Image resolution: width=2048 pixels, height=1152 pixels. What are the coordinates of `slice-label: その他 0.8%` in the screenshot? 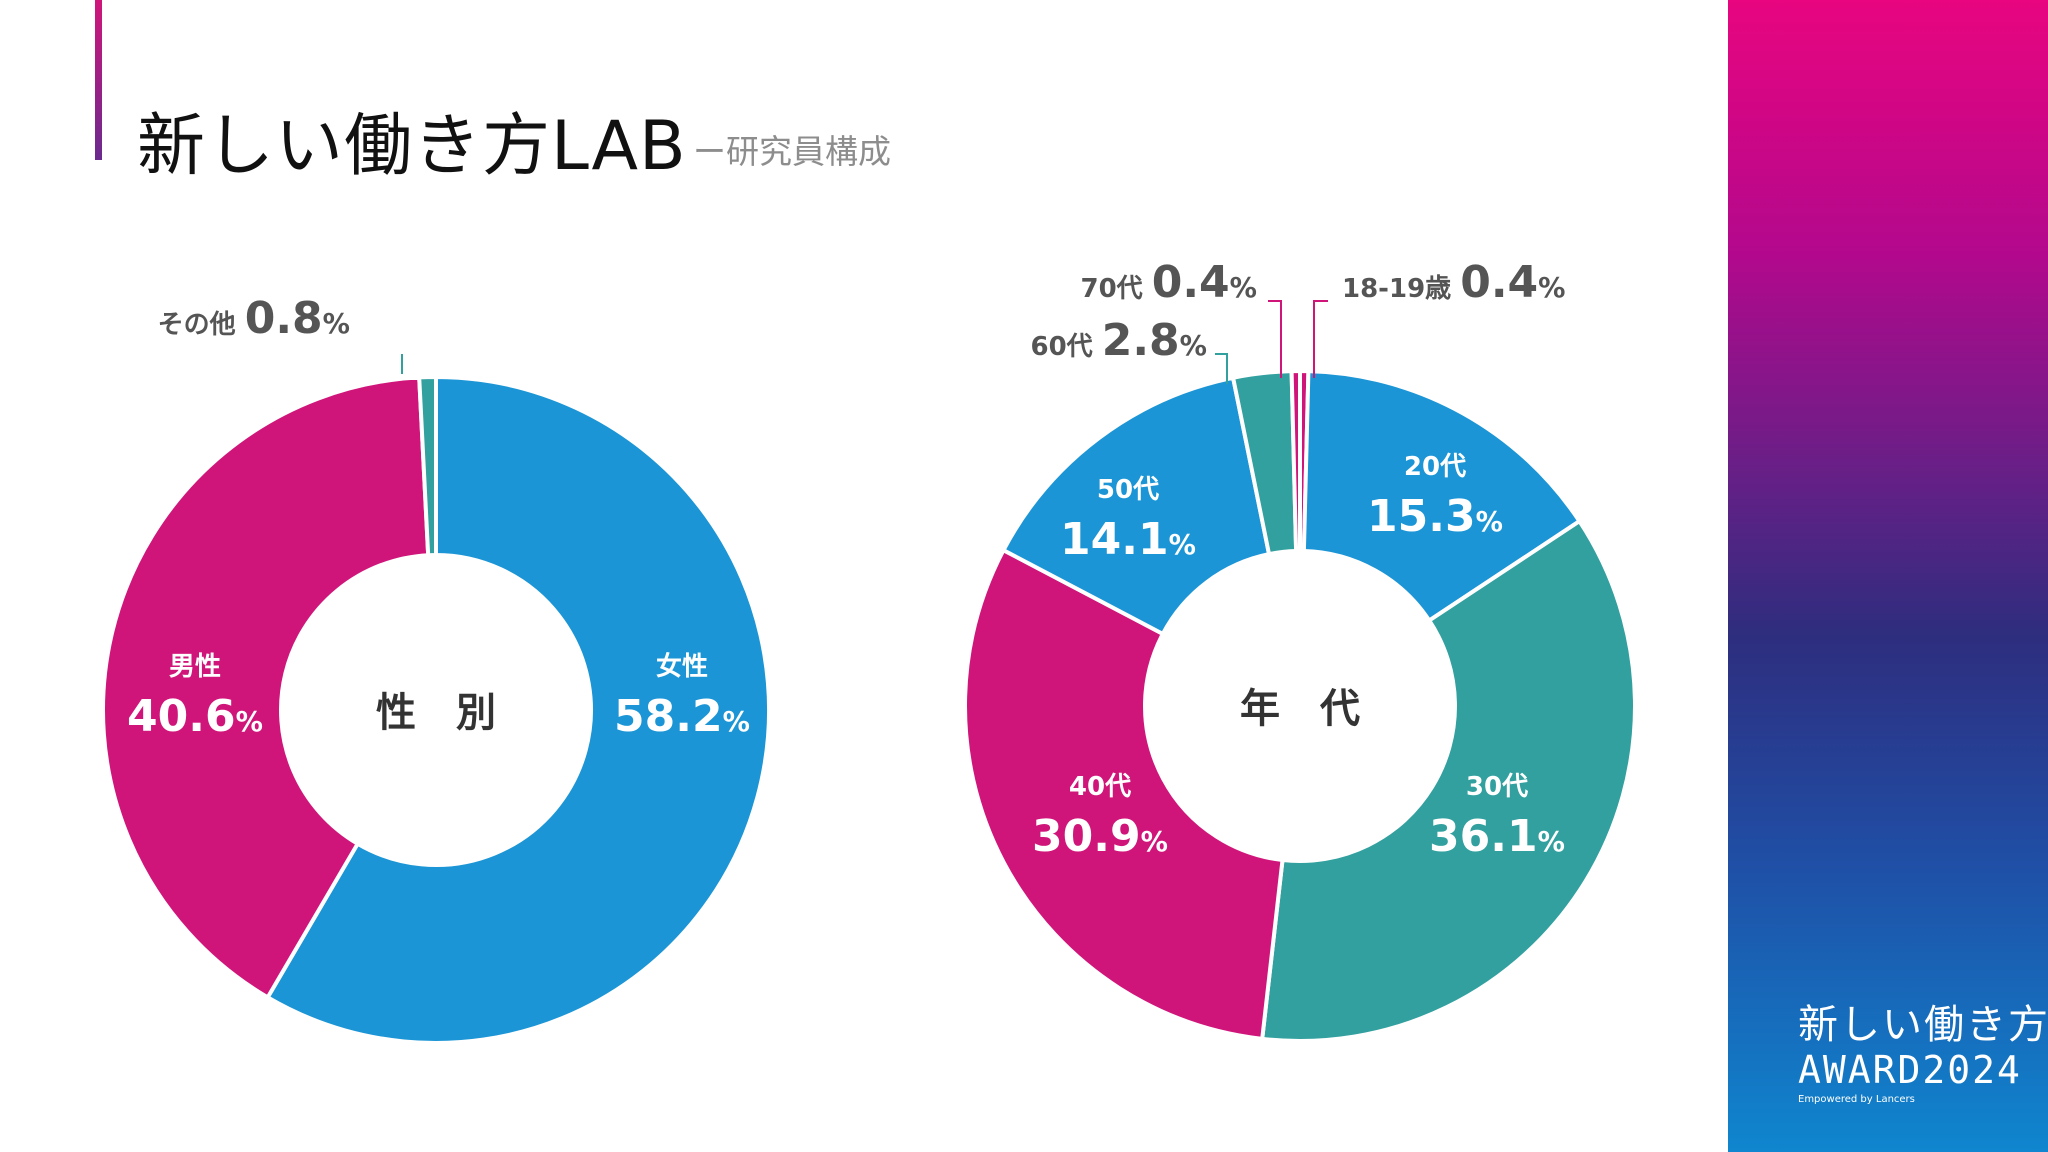 It's located at (254, 318).